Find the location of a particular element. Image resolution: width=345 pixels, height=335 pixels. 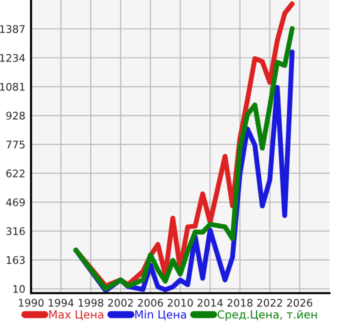

x-tick-label: 2022 is located at coordinates (269, 302).